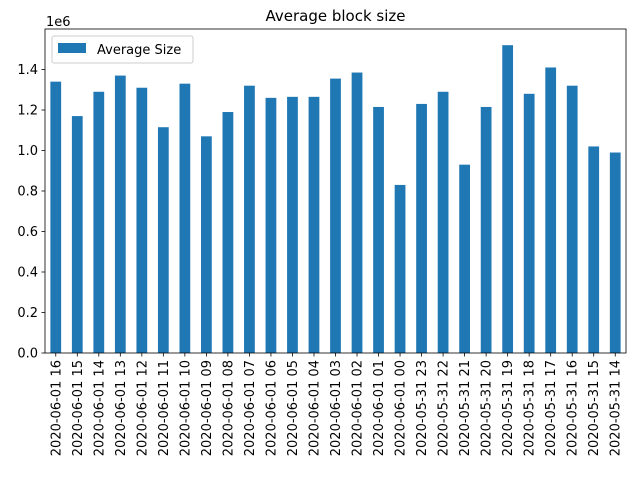 This screenshot has width=640, height=484. What do you see at coordinates (207, 408) in the screenshot?
I see `x-tick-label: 2020-06-01 09` at bounding box center [207, 408].